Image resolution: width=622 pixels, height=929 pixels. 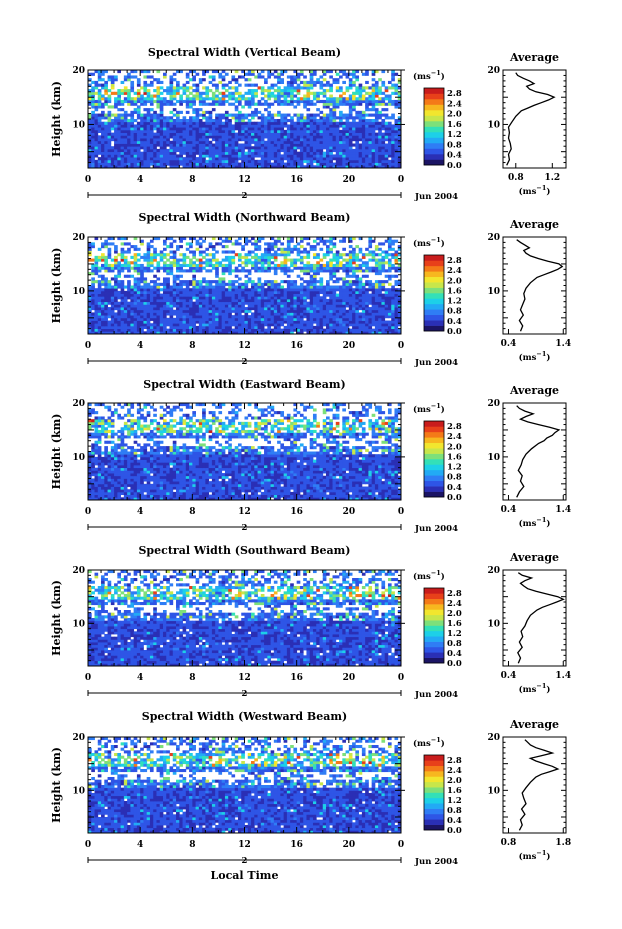 What do you see at coordinates (509, 344) in the screenshot?
I see `avg-x-tick-label: 0.4` at bounding box center [509, 344].